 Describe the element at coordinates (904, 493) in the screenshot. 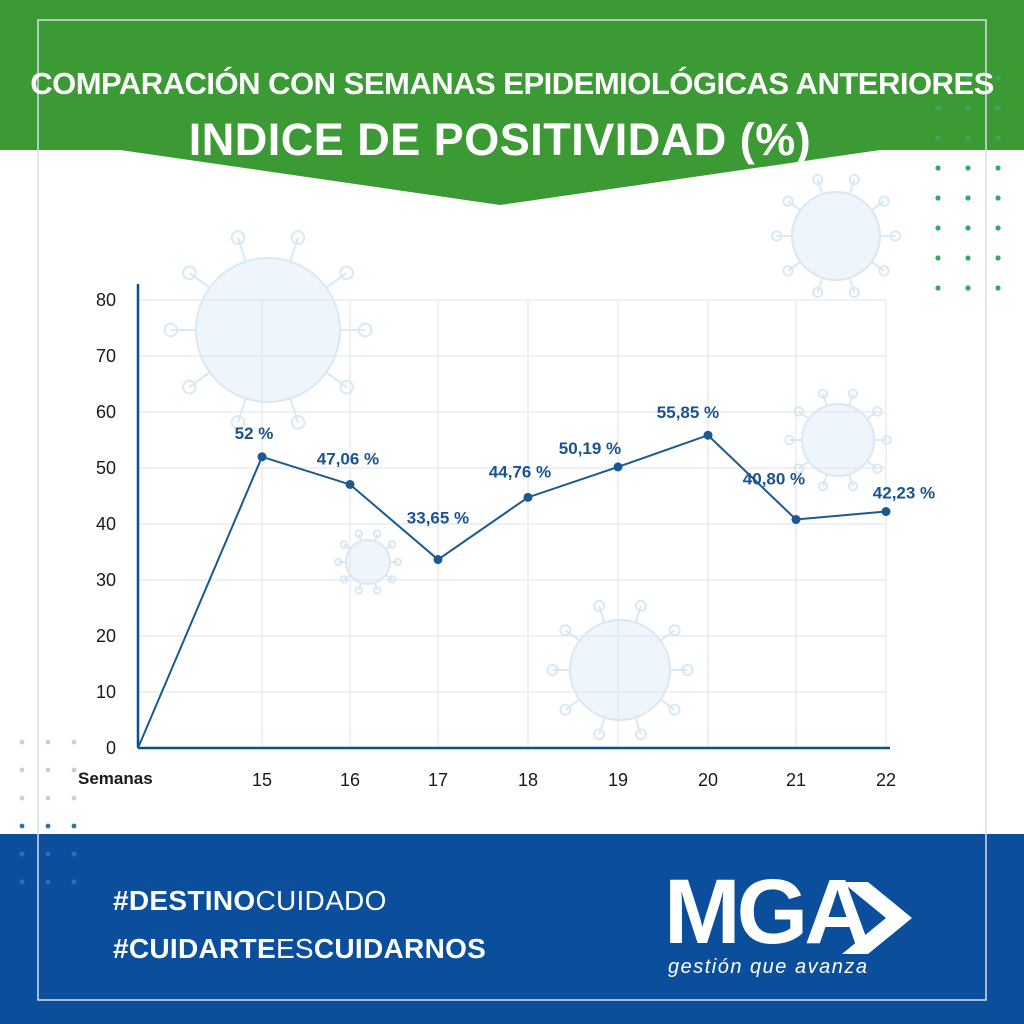

I see `data-label: 42,23 %` at that location.